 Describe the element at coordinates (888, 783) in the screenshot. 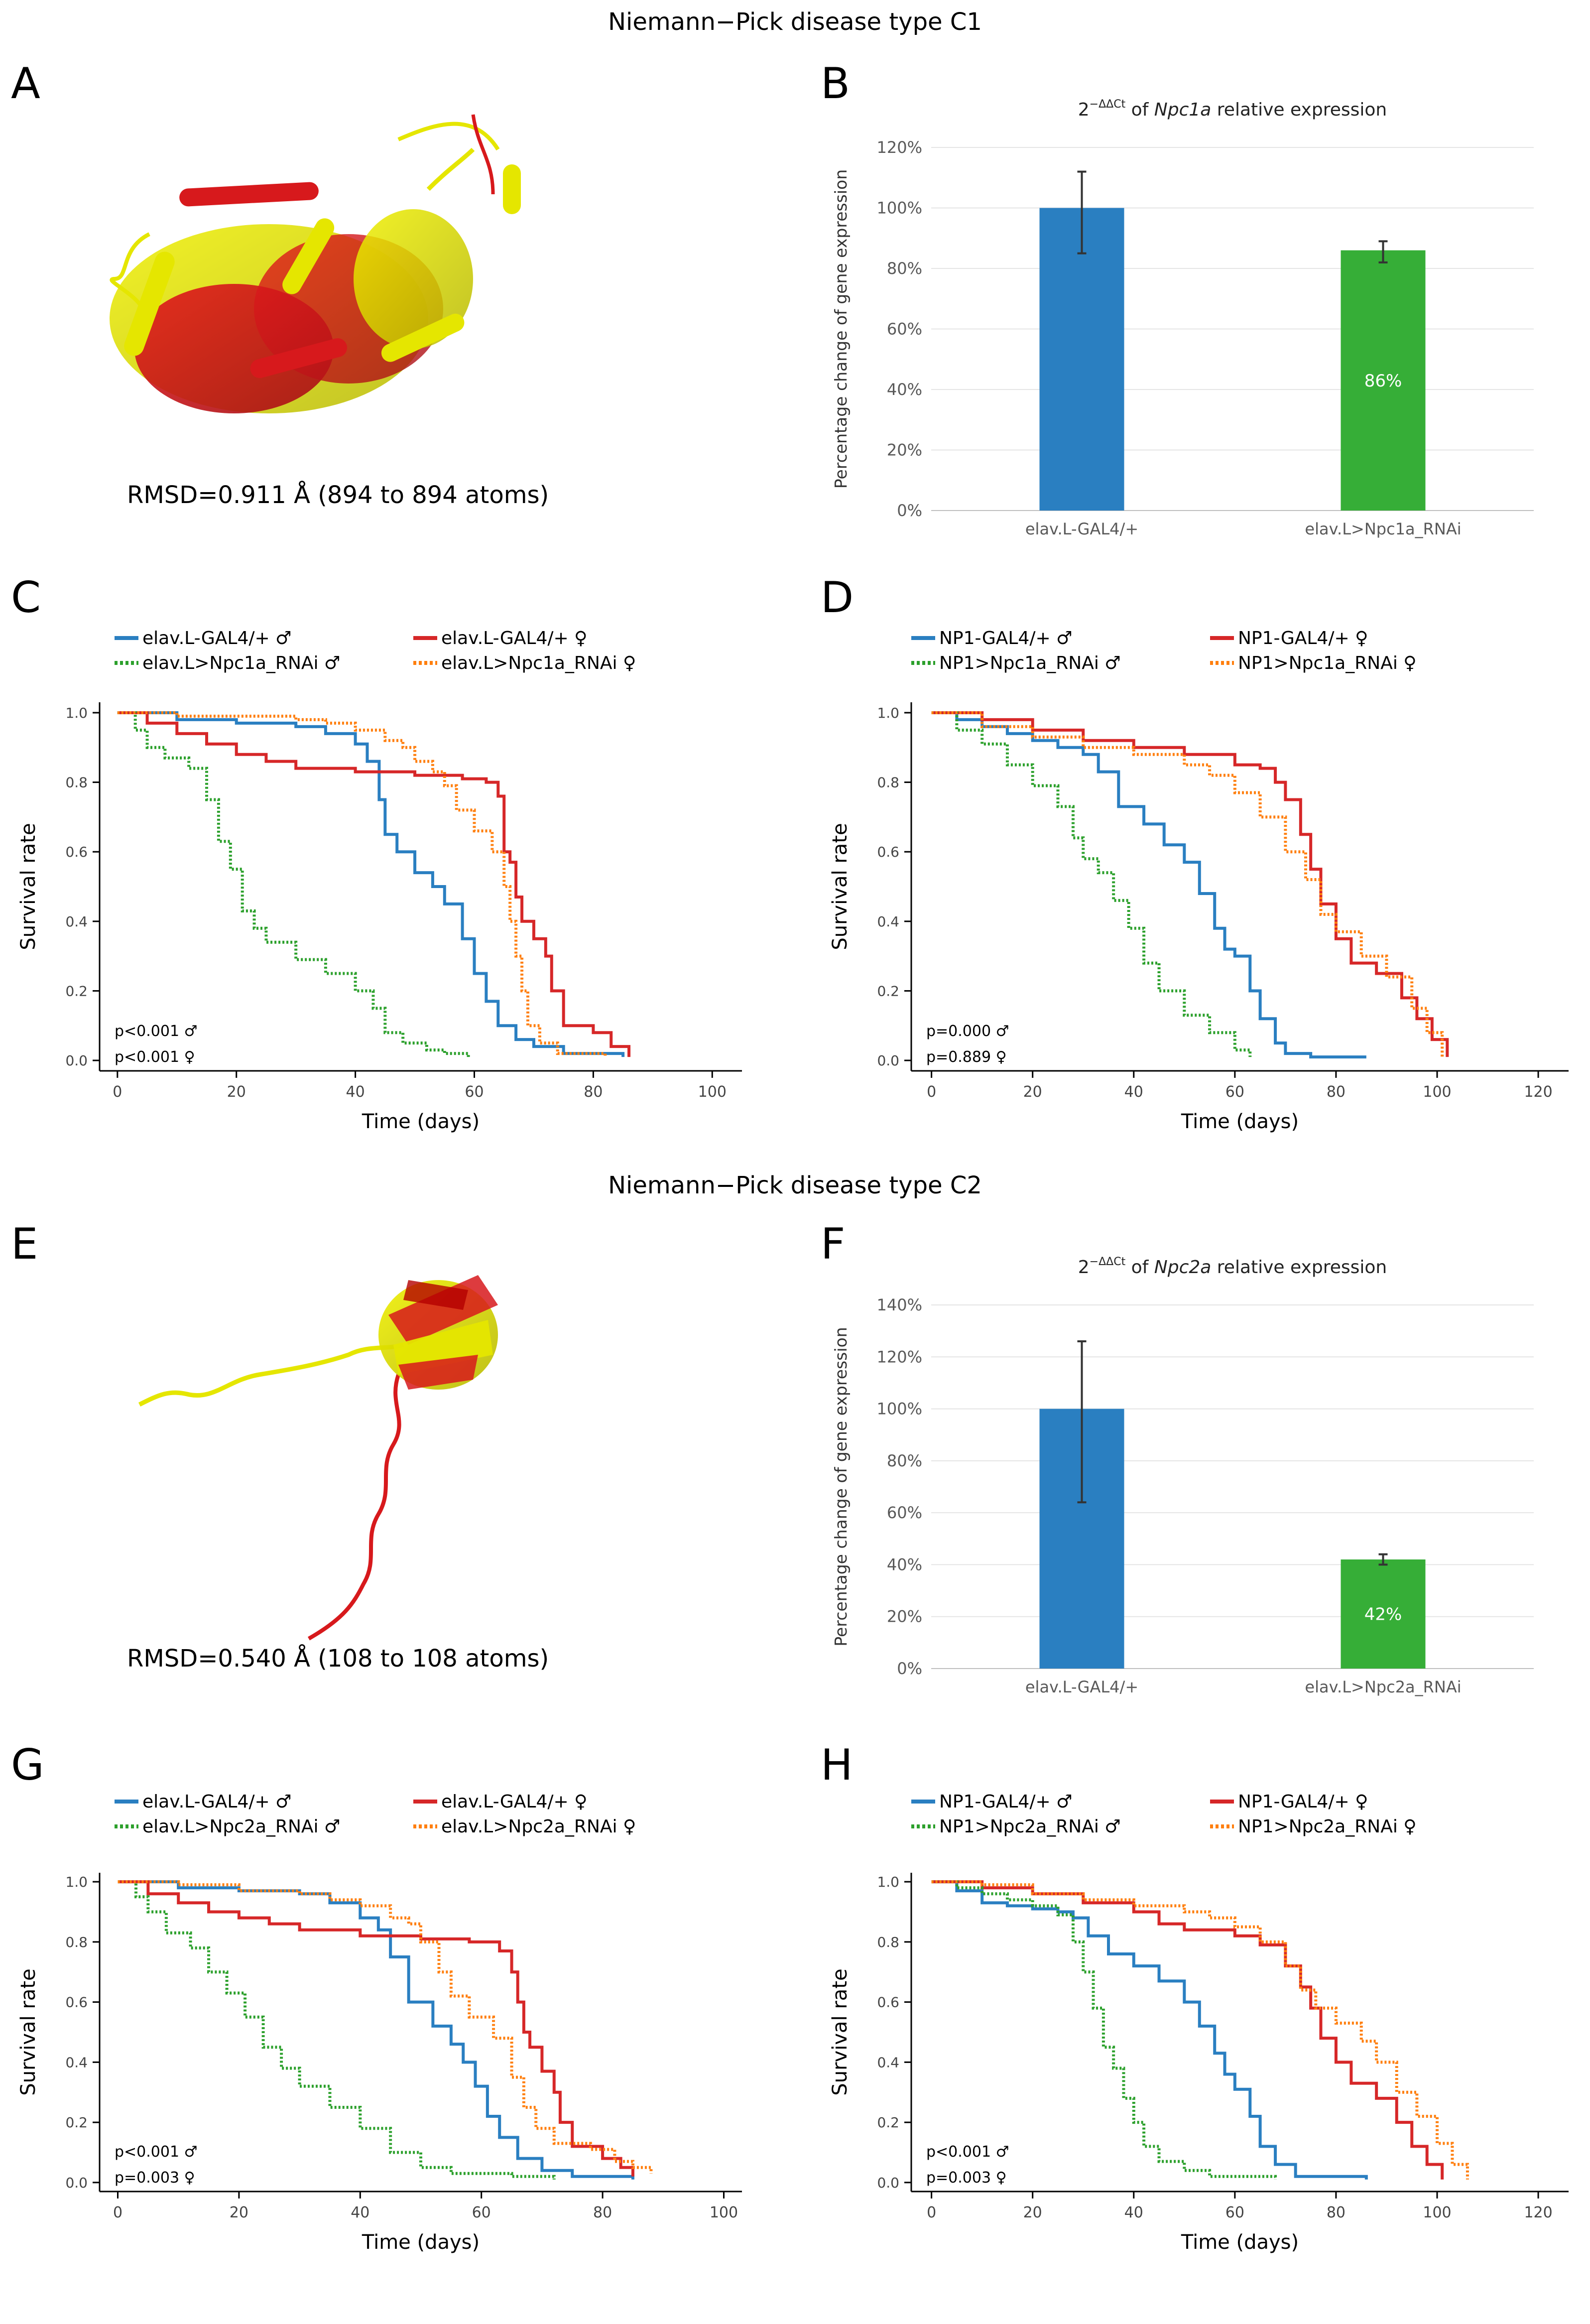

I see `y-tick-label: 0.8` at that location.